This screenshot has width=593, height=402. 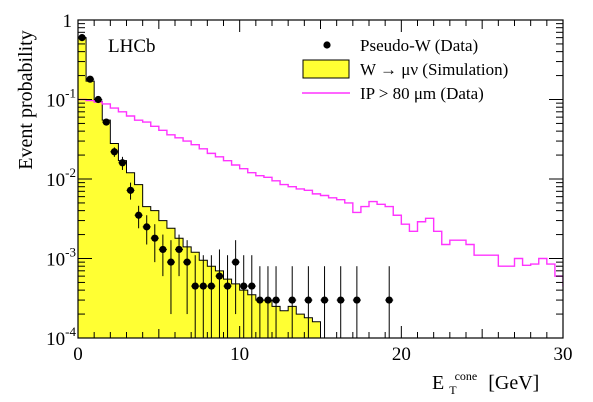 I want to click on y-tick-label: 10⁻³, so click(x=61, y=258).